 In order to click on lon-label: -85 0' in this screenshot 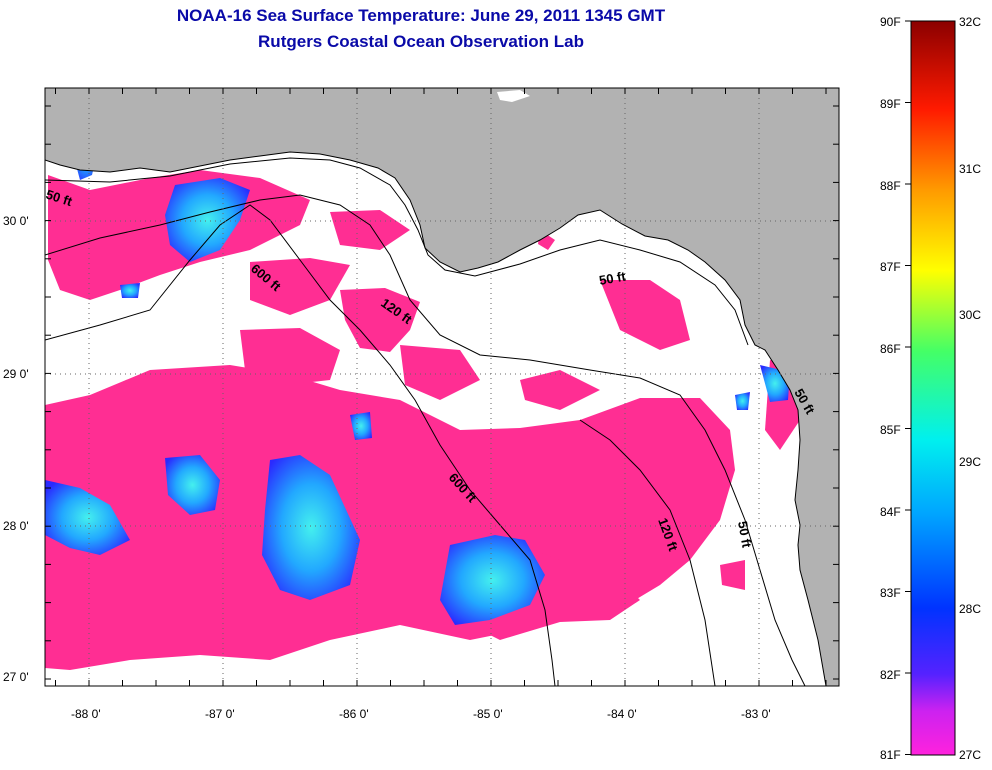, I will do `click(488, 714)`.